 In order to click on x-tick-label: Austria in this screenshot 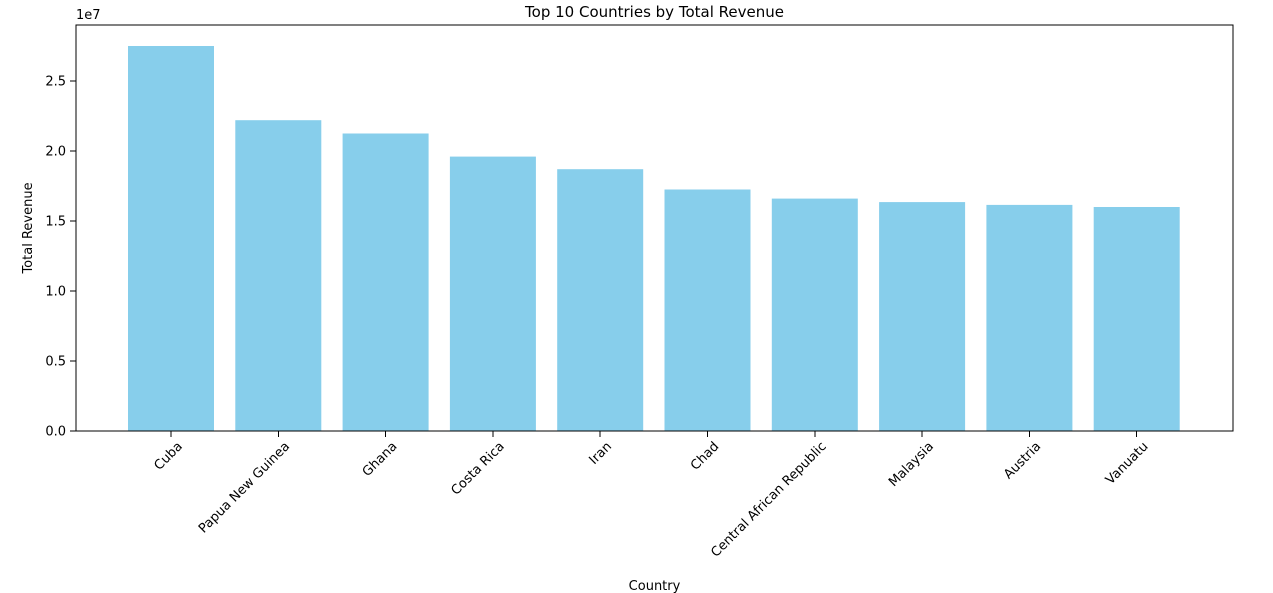, I will do `click(1022, 460)`.